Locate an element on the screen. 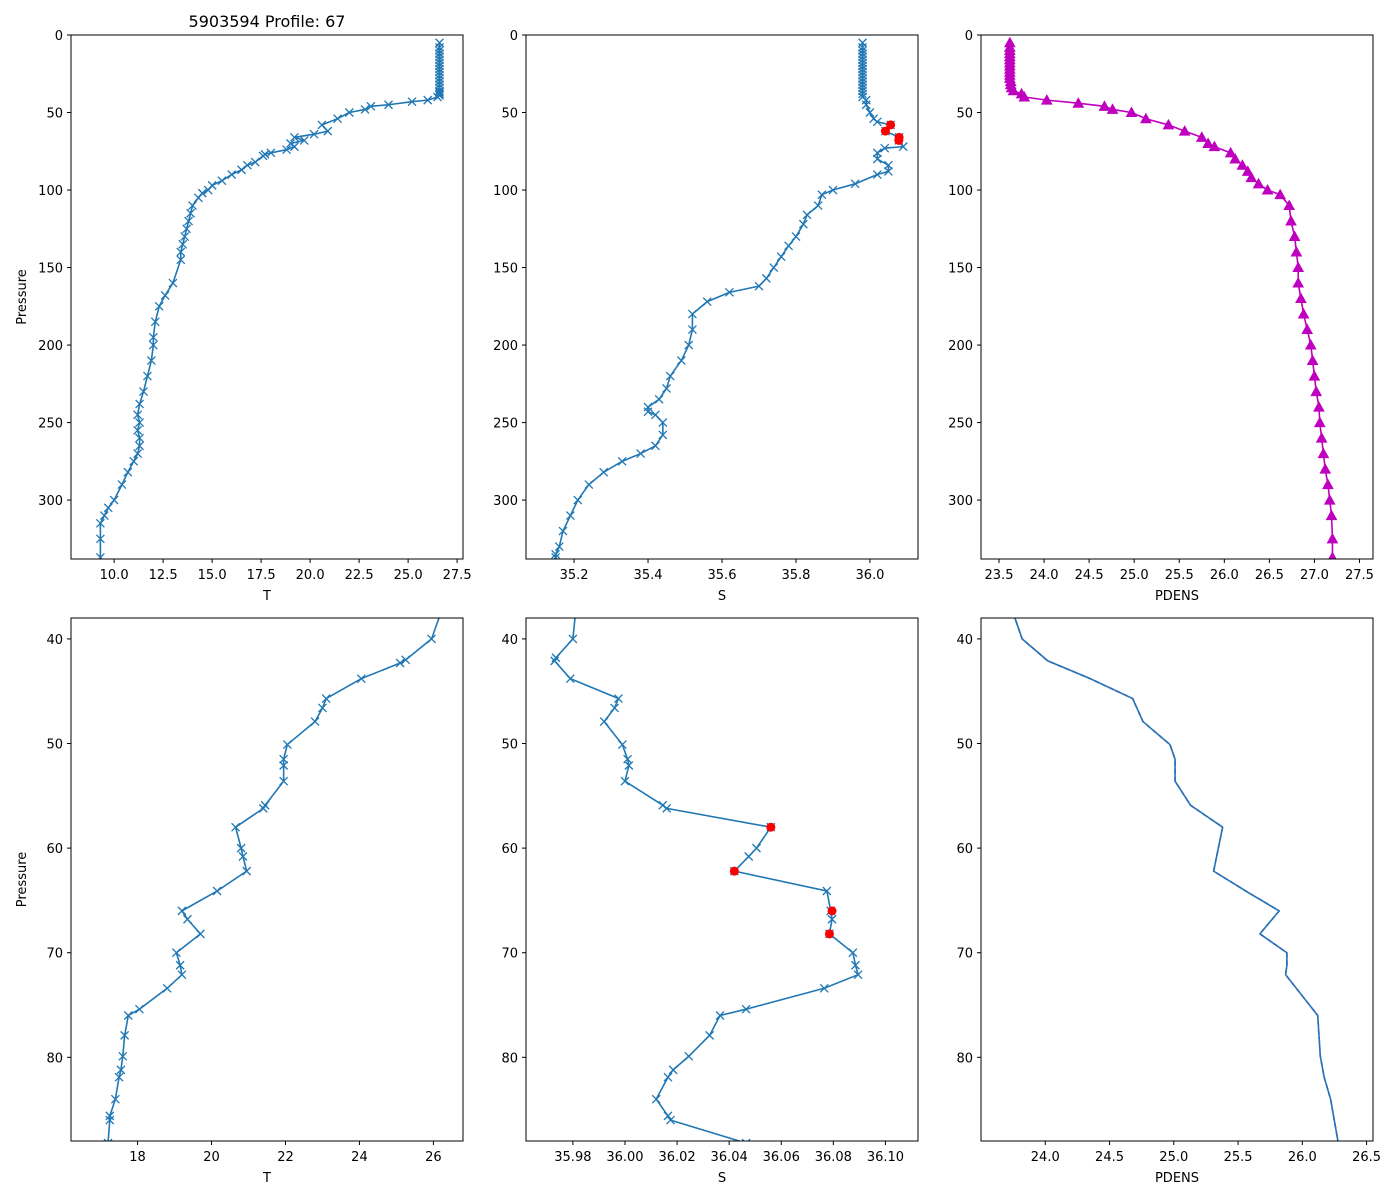  x-tick-label: 36.06 is located at coordinates (781, 1157).